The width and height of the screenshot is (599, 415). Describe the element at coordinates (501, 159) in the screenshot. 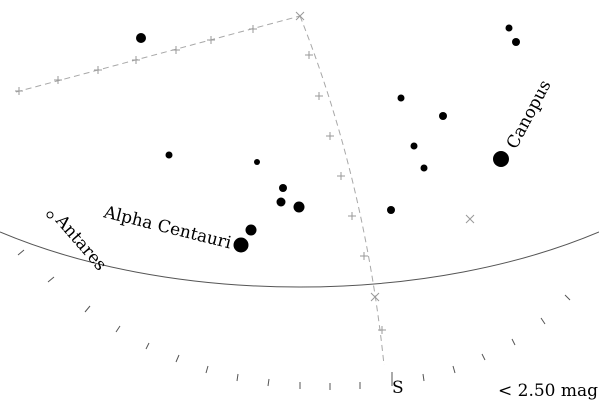

I see `star-canopus` at that location.